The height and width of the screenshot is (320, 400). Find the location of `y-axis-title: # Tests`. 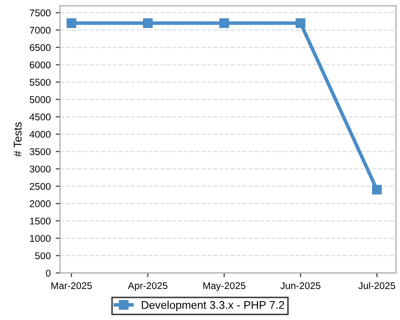

y-axis-title: # Tests is located at coordinates (18, 139).